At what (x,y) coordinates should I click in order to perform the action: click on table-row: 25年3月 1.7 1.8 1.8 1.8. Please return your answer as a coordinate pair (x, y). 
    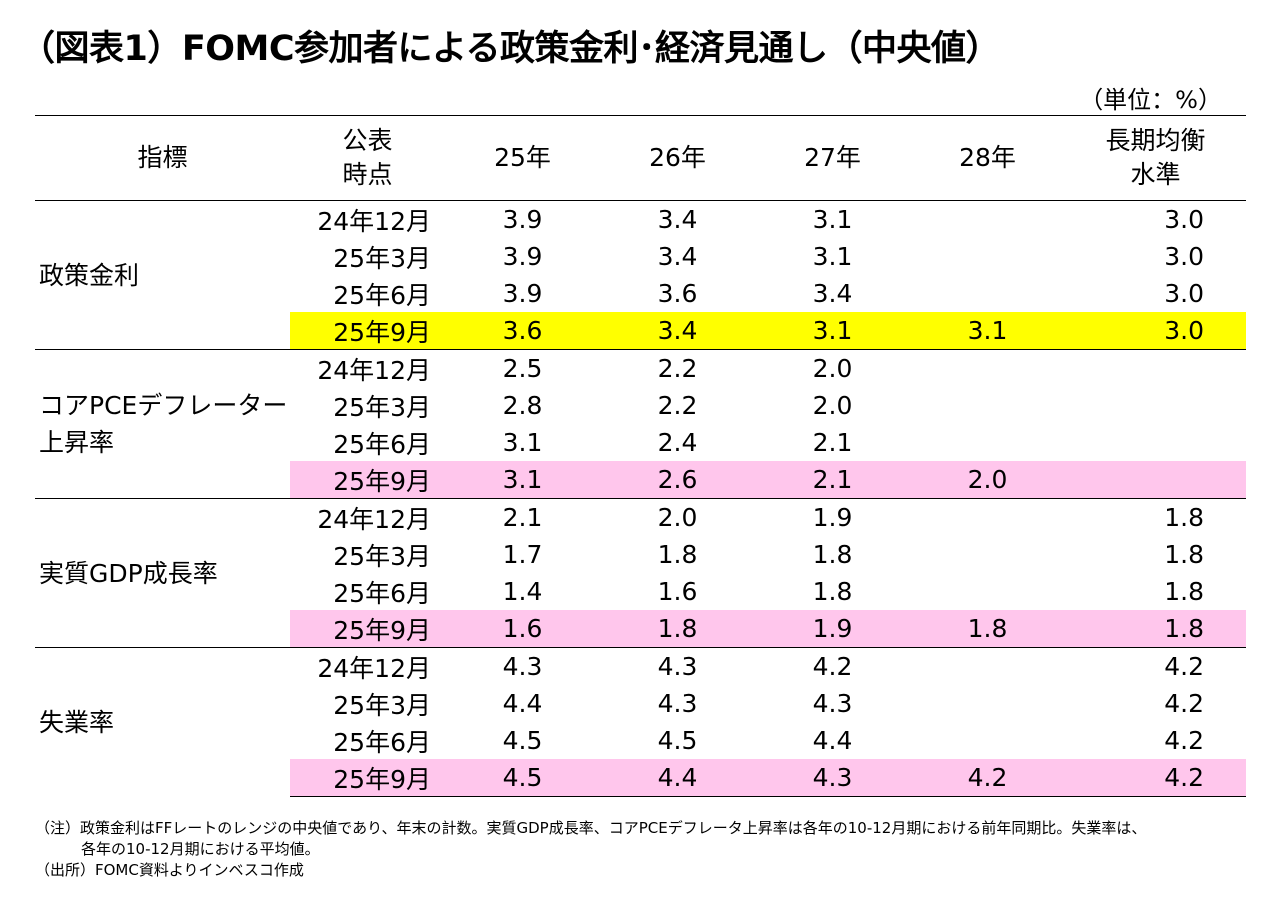
    Looking at the image, I should click on (640, 554).